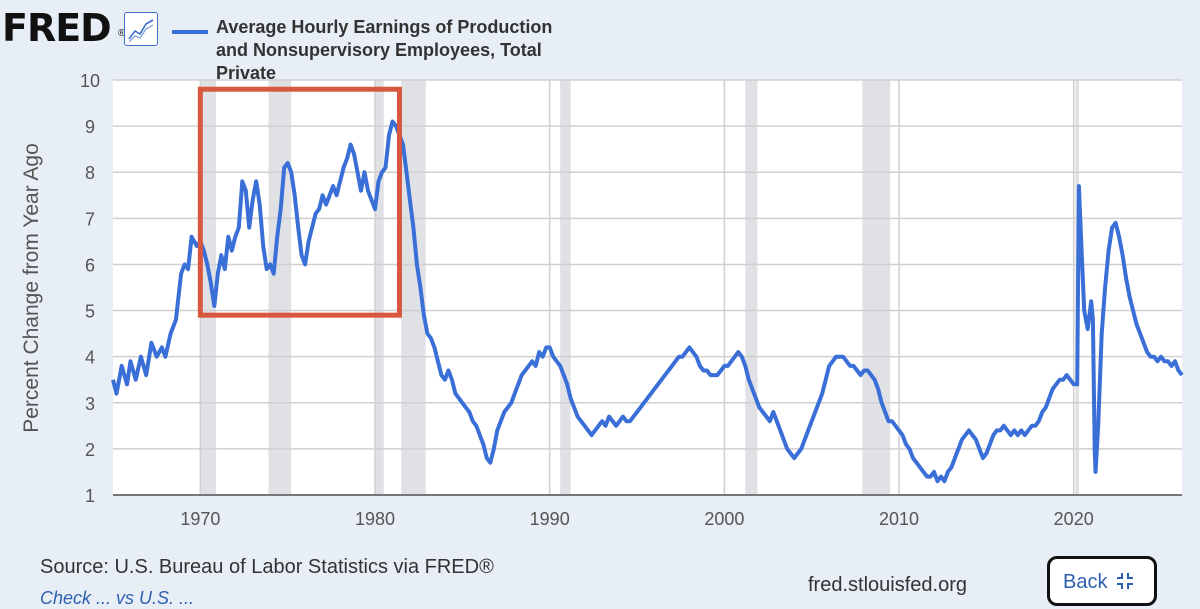  Describe the element at coordinates (190, 32) in the screenshot. I see `legend-swatch` at that location.